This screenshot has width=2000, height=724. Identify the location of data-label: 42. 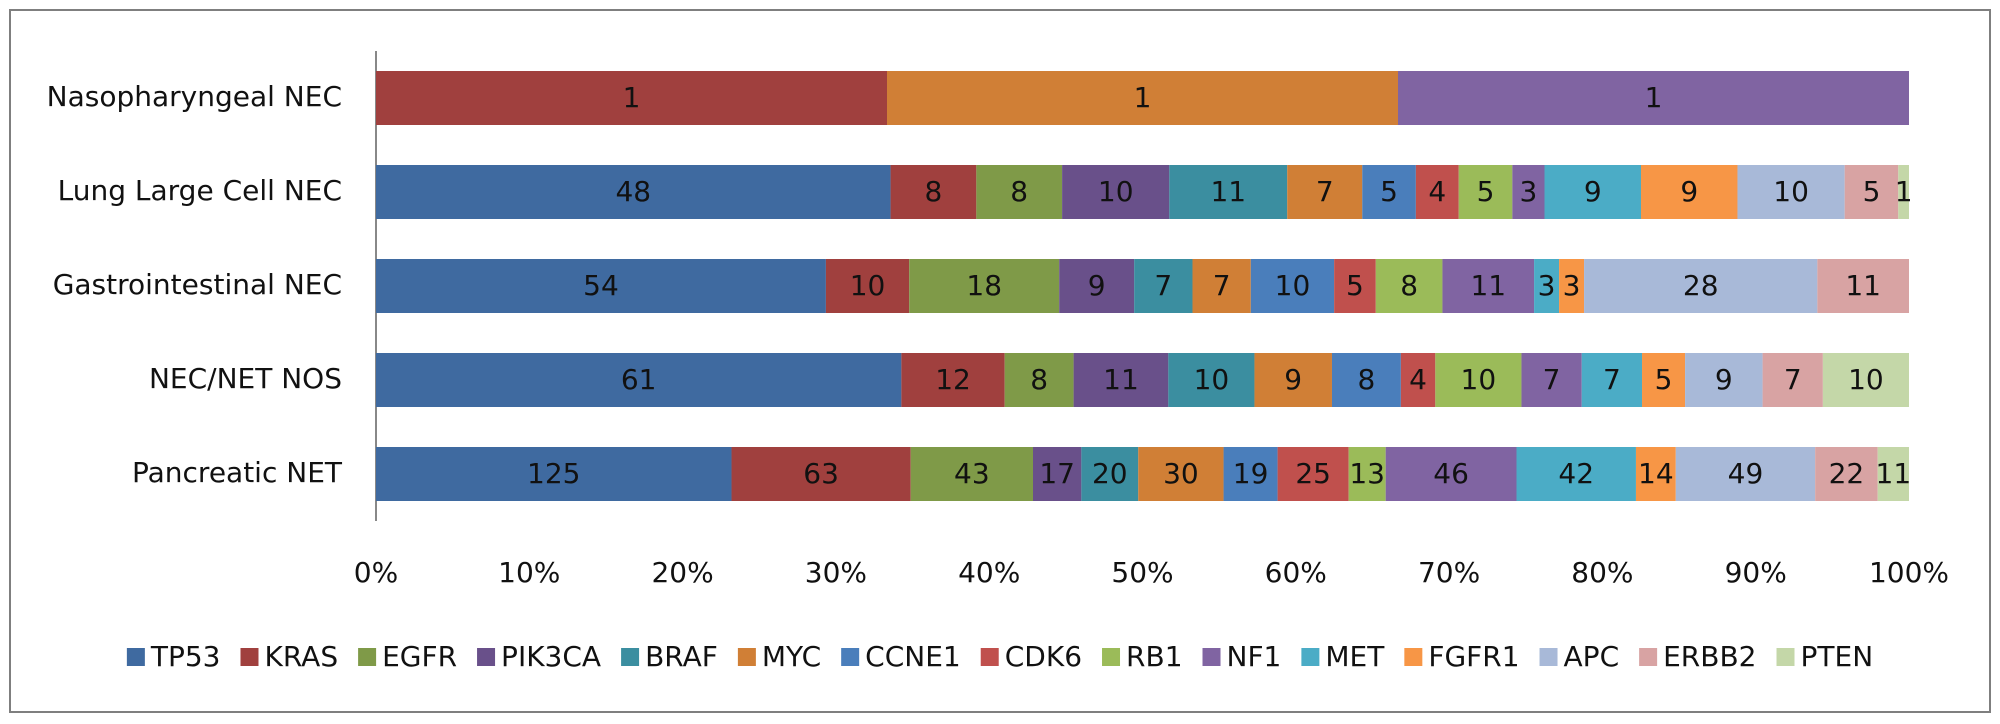
(1576, 473).